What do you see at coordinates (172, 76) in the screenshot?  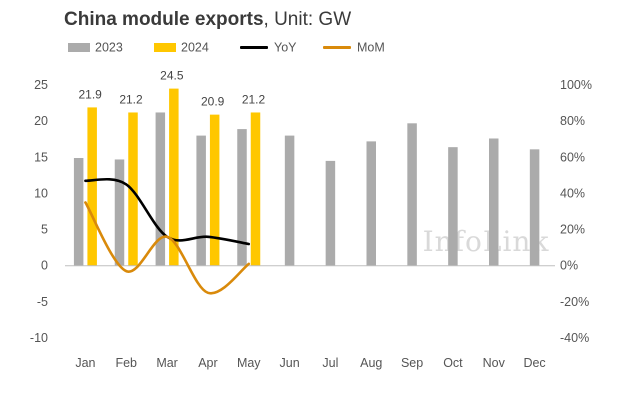 I see `data-label-2024: 24.5` at bounding box center [172, 76].